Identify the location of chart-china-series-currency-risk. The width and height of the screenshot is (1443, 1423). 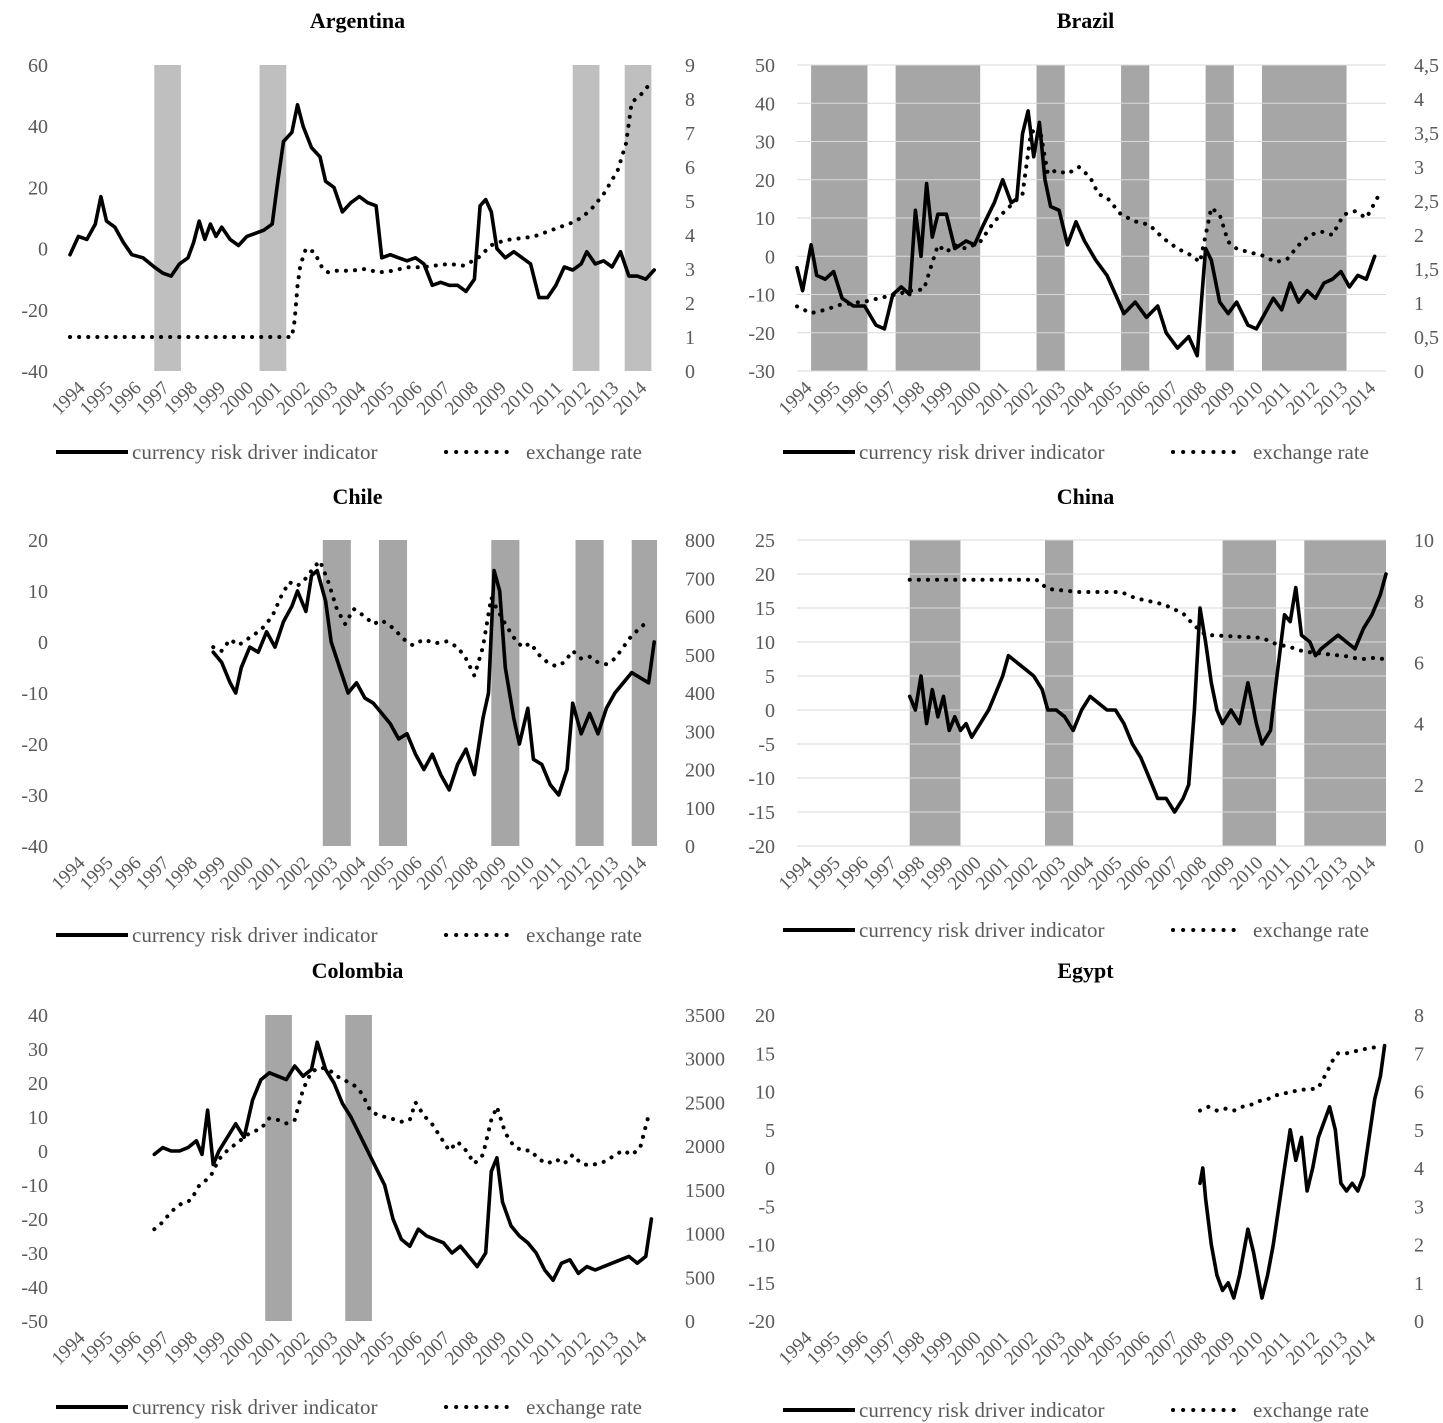
(1147, 693).